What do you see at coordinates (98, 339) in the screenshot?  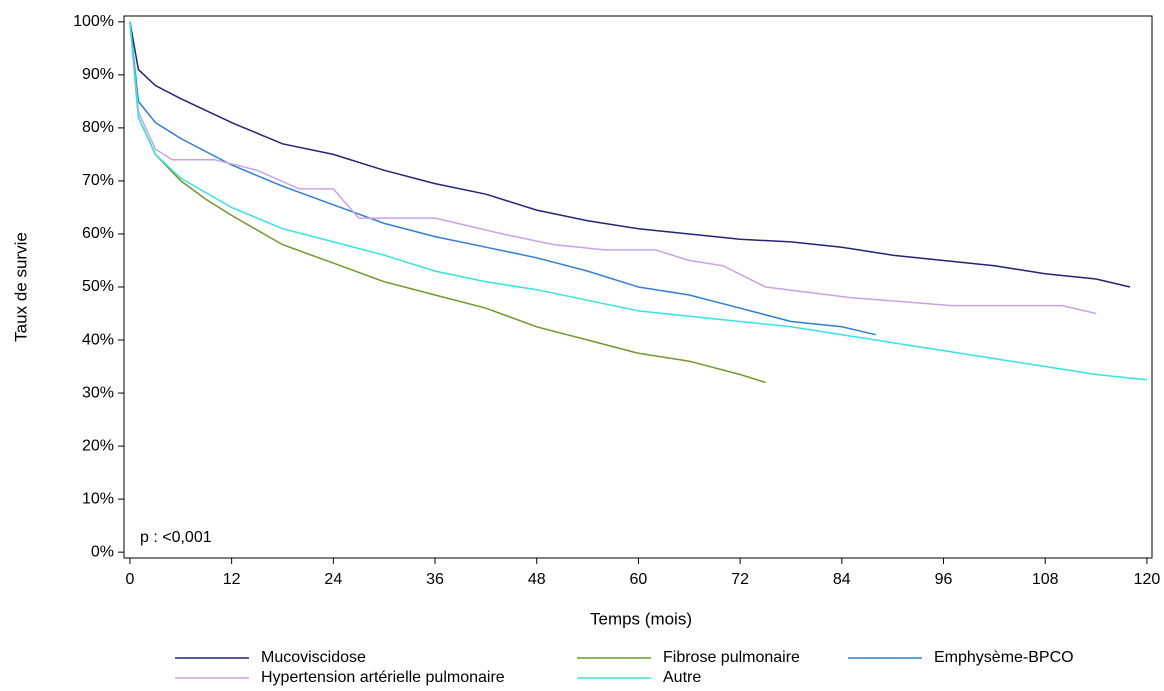 I see `y-tick-label: 40%` at bounding box center [98, 339].